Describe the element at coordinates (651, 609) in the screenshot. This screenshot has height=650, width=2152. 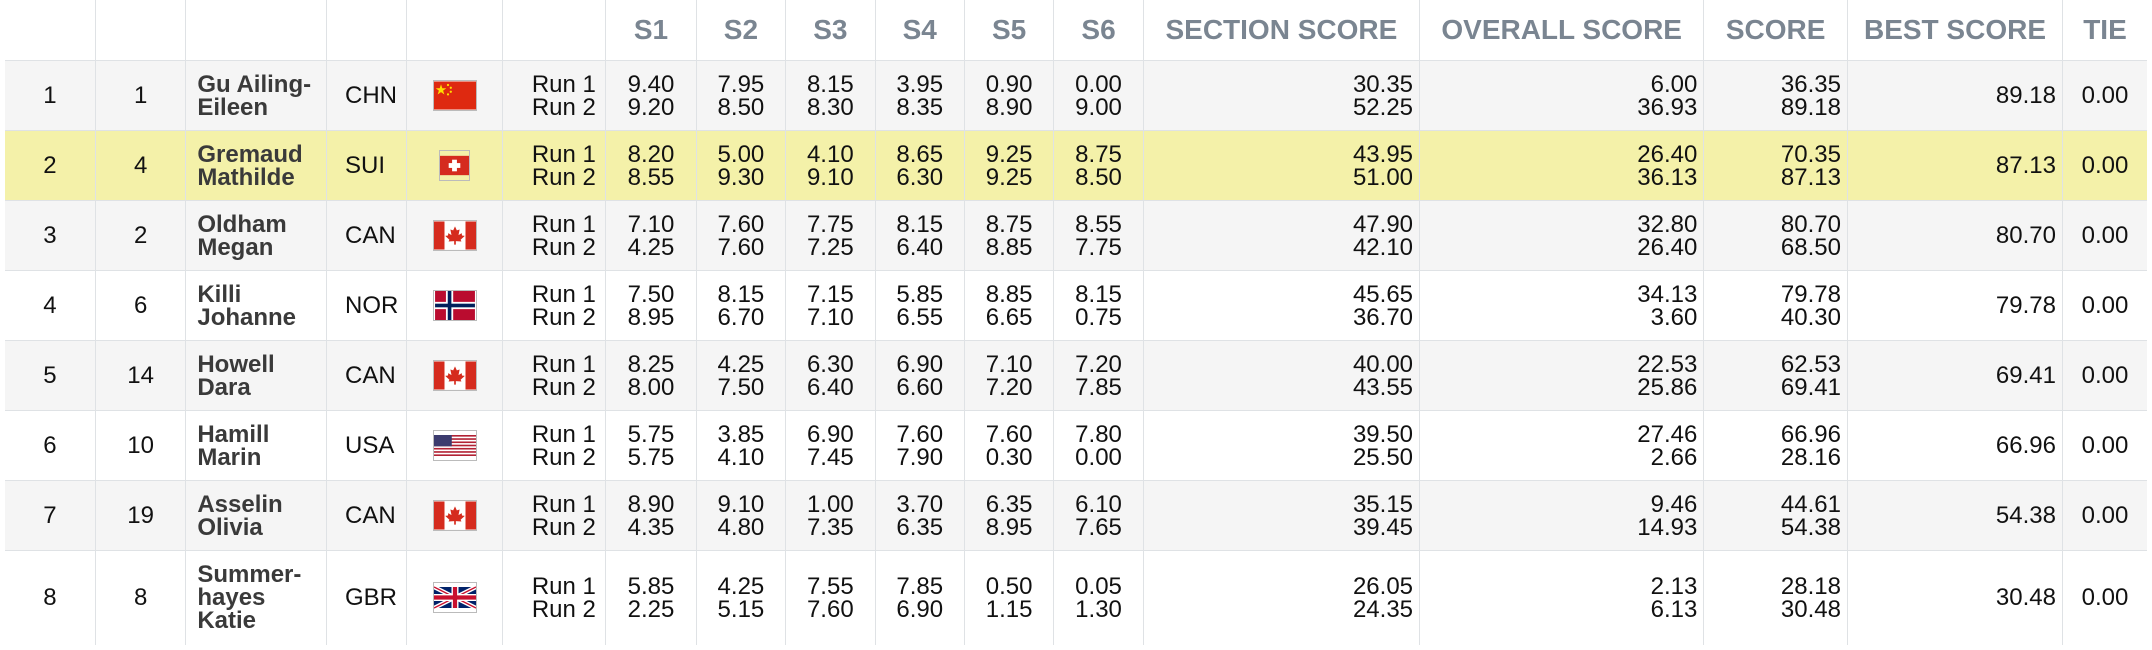
I see `s1-value: 2.25` at that location.